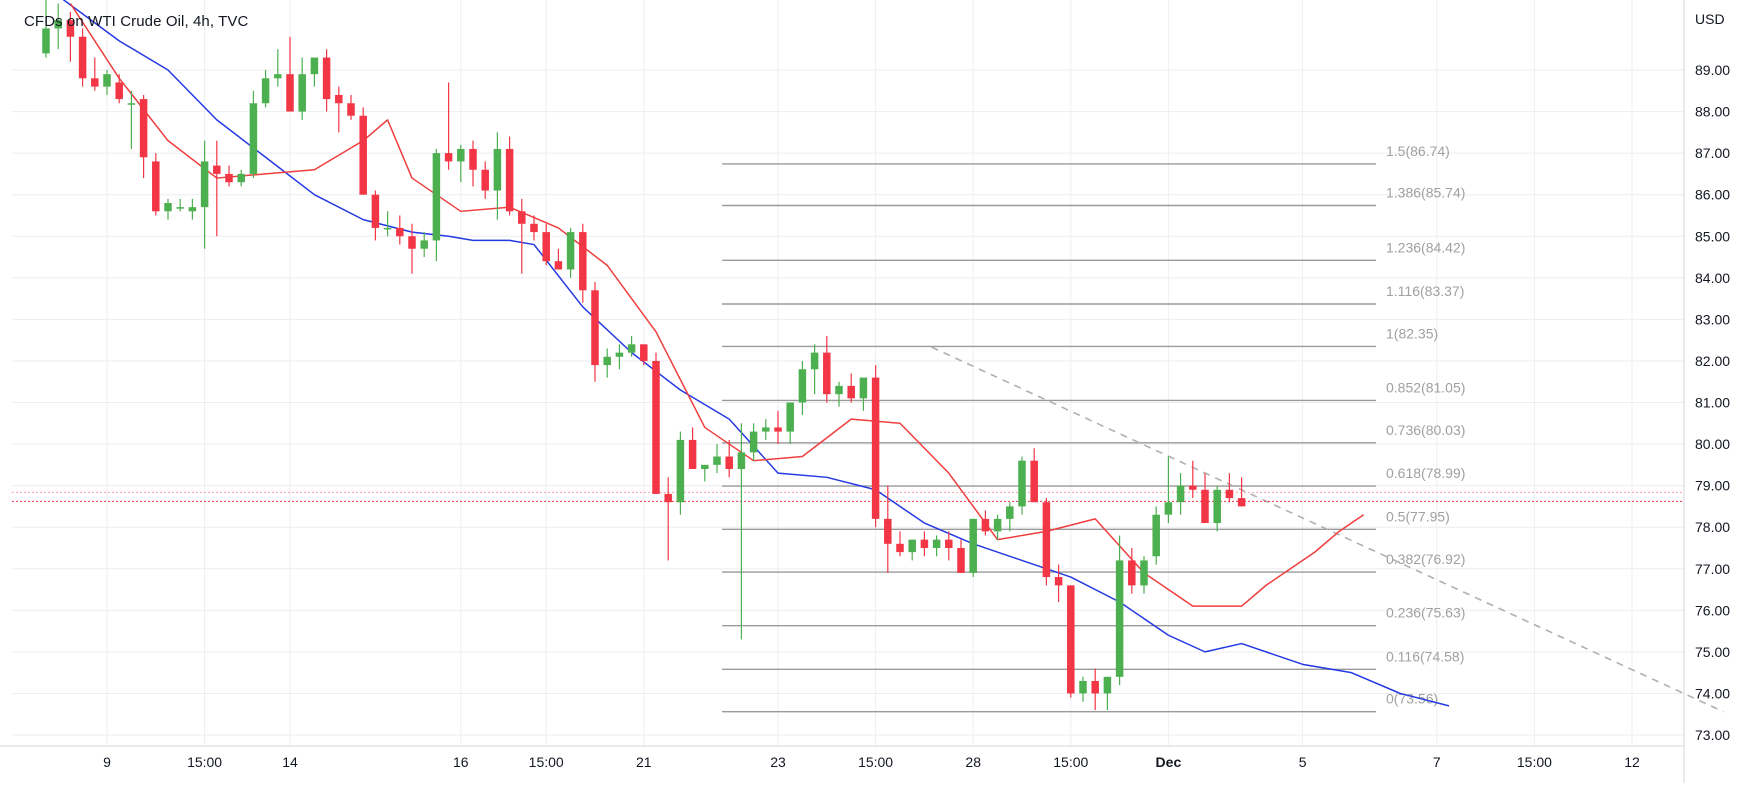 The width and height of the screenshot is (1756, 788). What do you see at coordinates (1418, 151) in the screenshot?
I see `fib-level-label: 1.5(86.74)` at bounding box center [1418, 151].